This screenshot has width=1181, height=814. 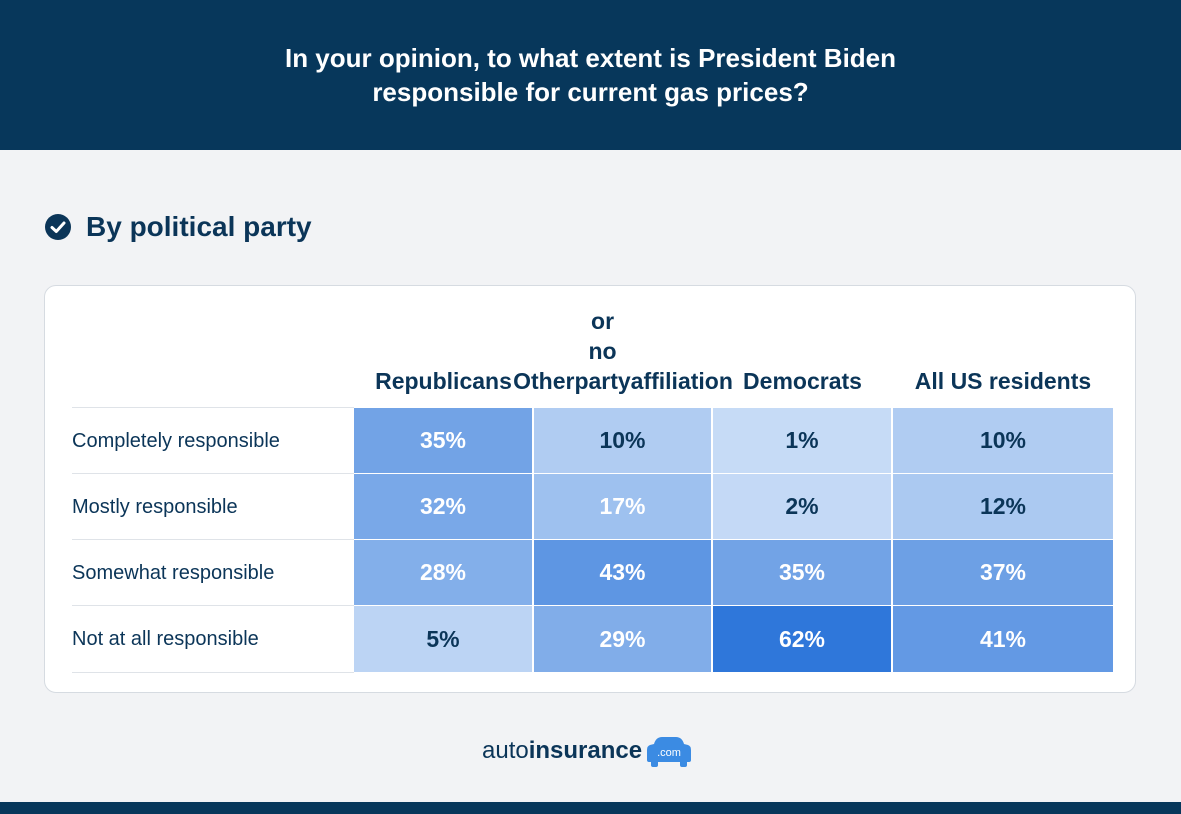 What do you see at coordinates (623, 639) in the screenshot?
I see `heatmap-cell: 29%` at bounding box center [623, 639].